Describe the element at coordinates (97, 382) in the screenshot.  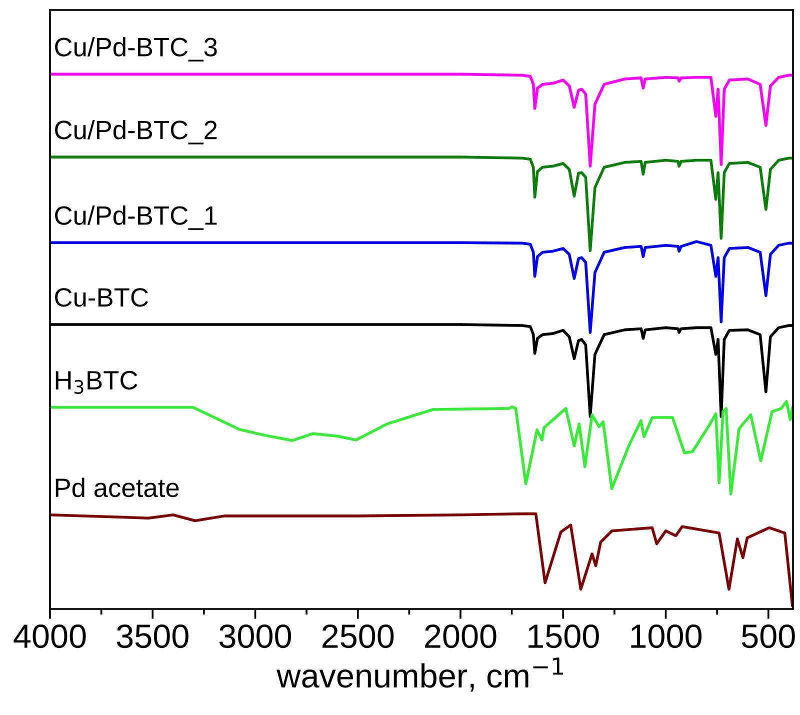
I see `series-label: H$_{3}$BTC` at that location.